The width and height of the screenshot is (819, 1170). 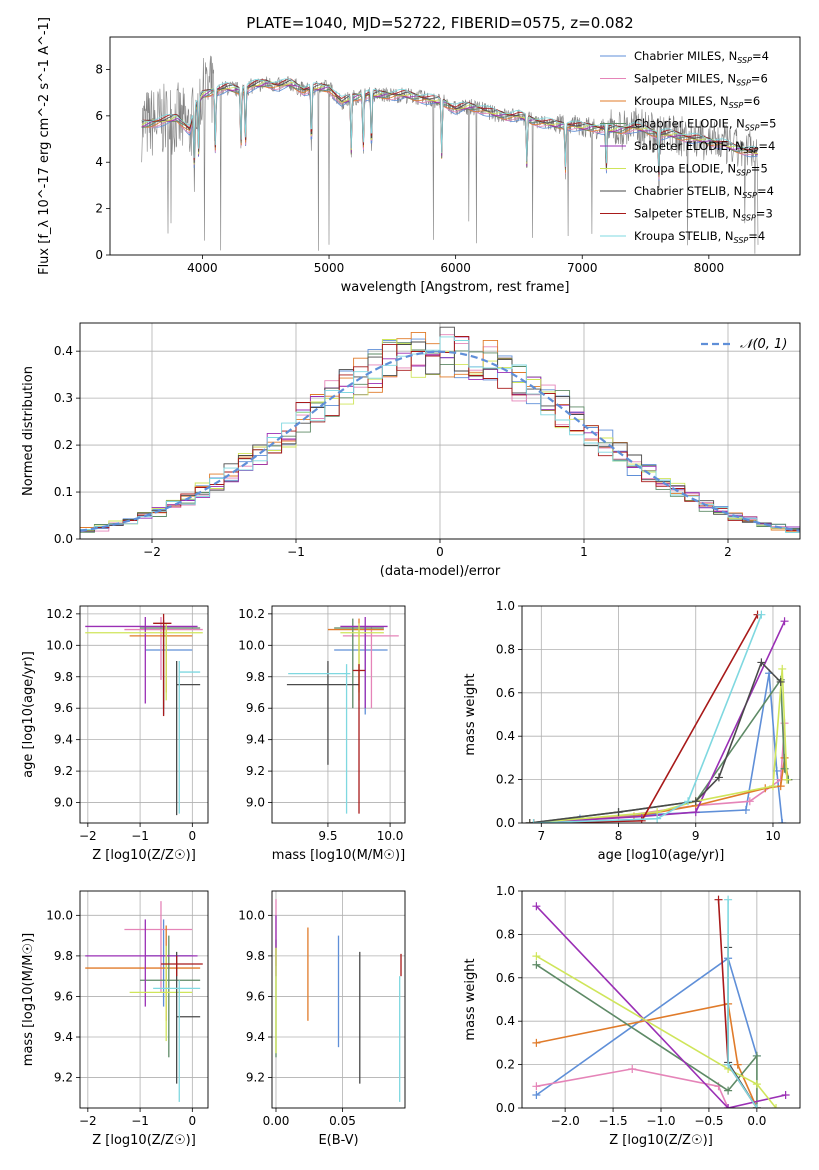 What do you see at coordinates (152, 552) in the screenshot?
I see `x-tick-label: −2` at bounding box center [152, 552].